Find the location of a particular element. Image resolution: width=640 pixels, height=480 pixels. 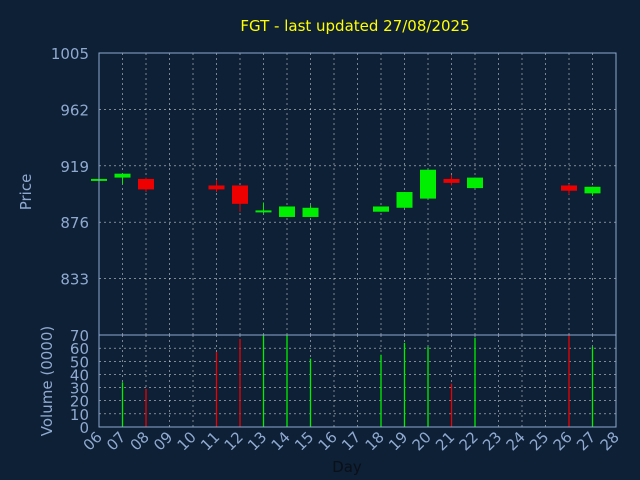

price-tick-labels: 833 876 919 962 1005 is located at coordinates (70, 167).